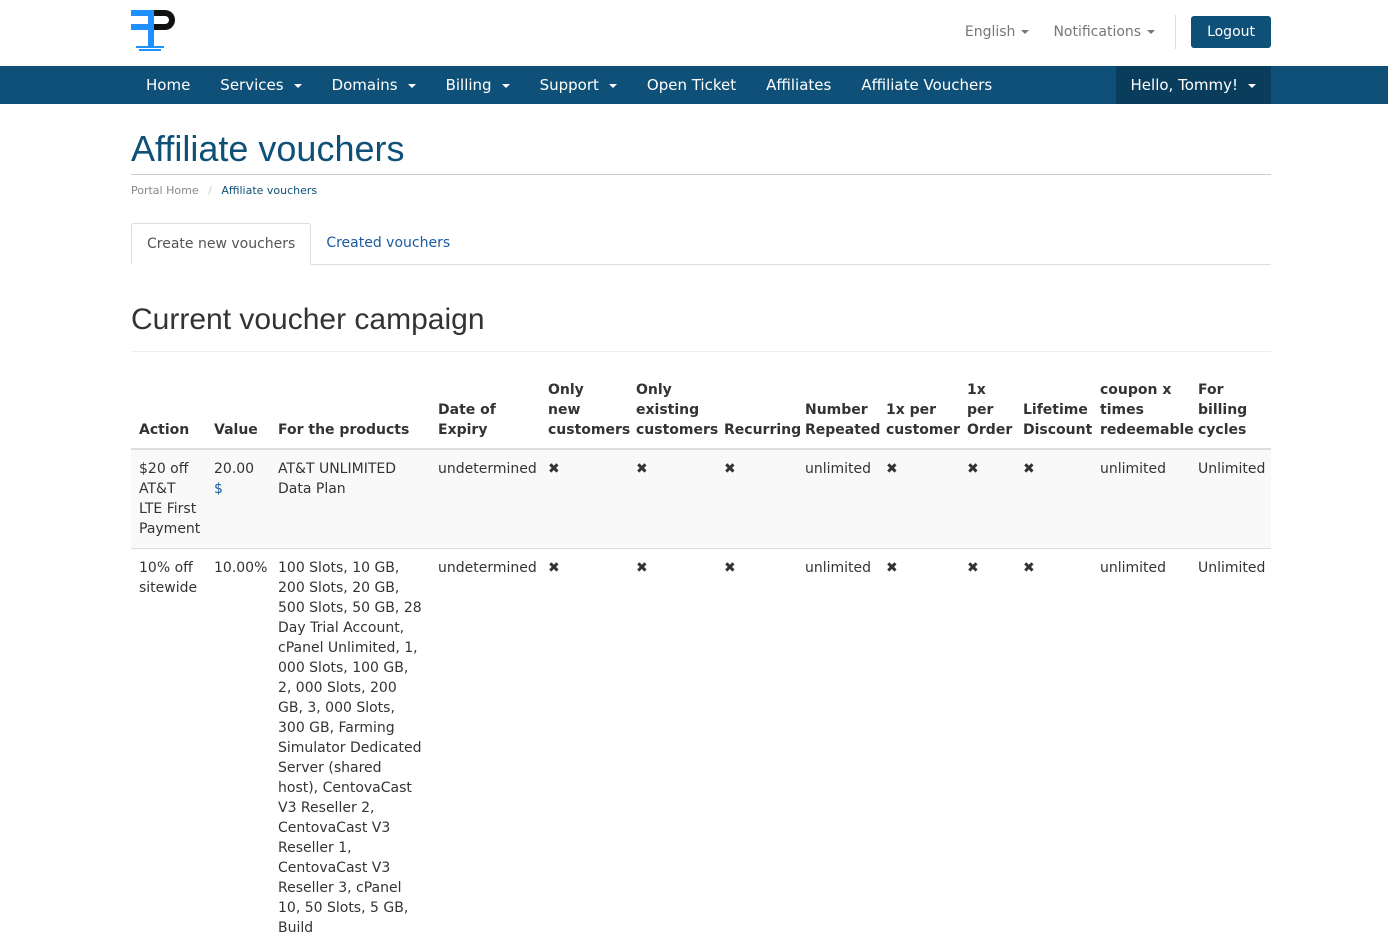 The image size is (1388, 947). I want to click on column-header: 1x per customer, so click(918, 414).